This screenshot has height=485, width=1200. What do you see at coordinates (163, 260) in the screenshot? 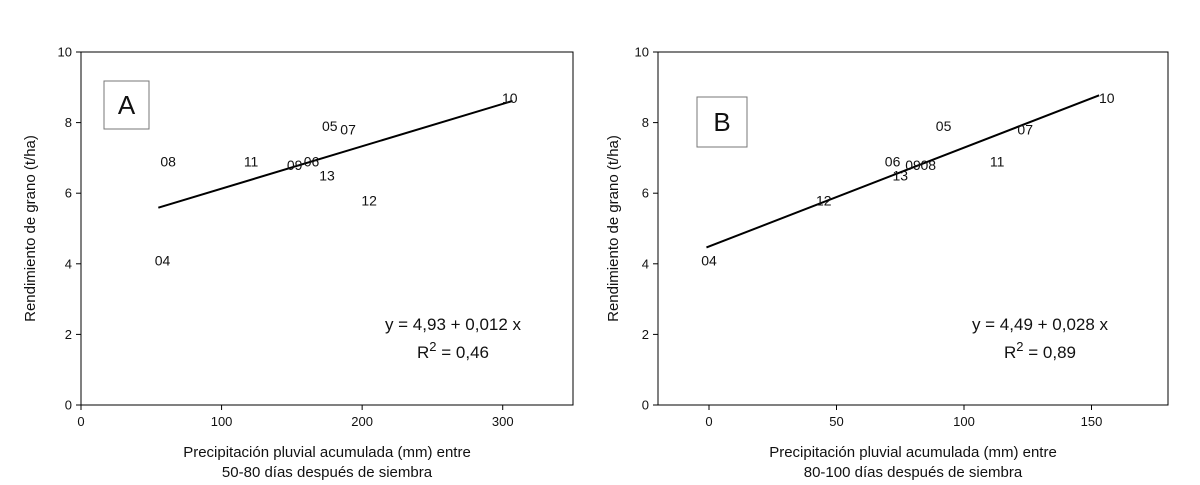
I see `chart-a-data-point-label: 04` at bounding box center [163, 260].